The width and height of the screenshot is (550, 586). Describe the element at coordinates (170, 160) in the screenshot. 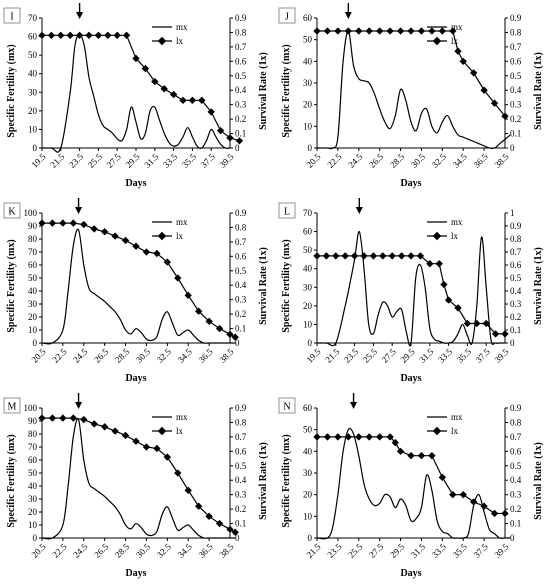

I see `x-tick-label: 33.5` at that location.